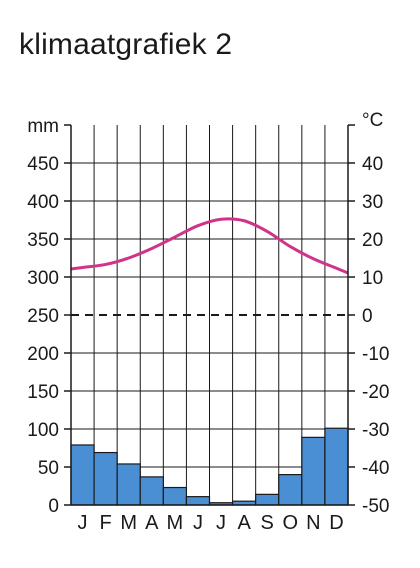 The image size is (420, 568). What do you see at coordinates (367, 316) in the screenshot?
I see `right-tick-label: 0` at bounding box center [367, 316].